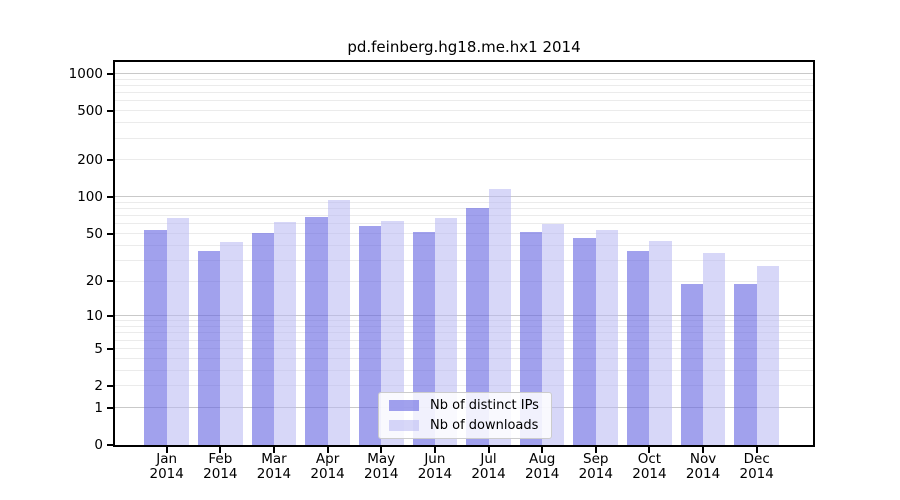  I want to click on legend-item-downloads: Nb of downloads, so click(465, 425).